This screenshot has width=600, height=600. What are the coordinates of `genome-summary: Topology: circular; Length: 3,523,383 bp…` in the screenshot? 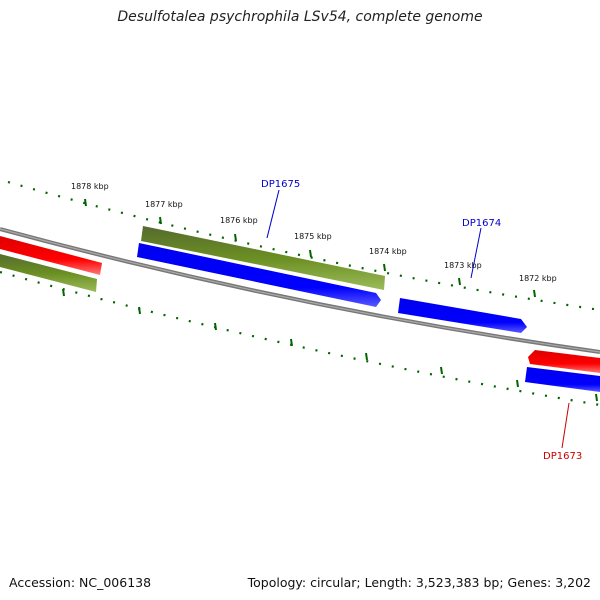 It's located at (419, 582).